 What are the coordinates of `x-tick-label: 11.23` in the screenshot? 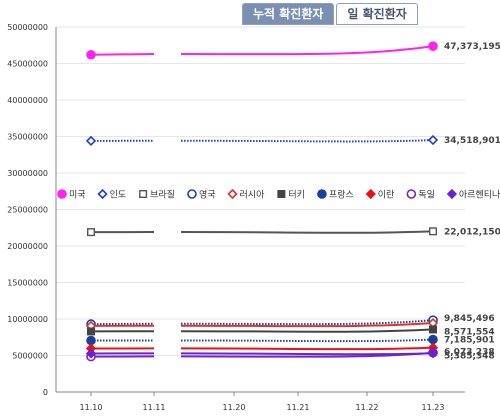 It's located at (433, 407).